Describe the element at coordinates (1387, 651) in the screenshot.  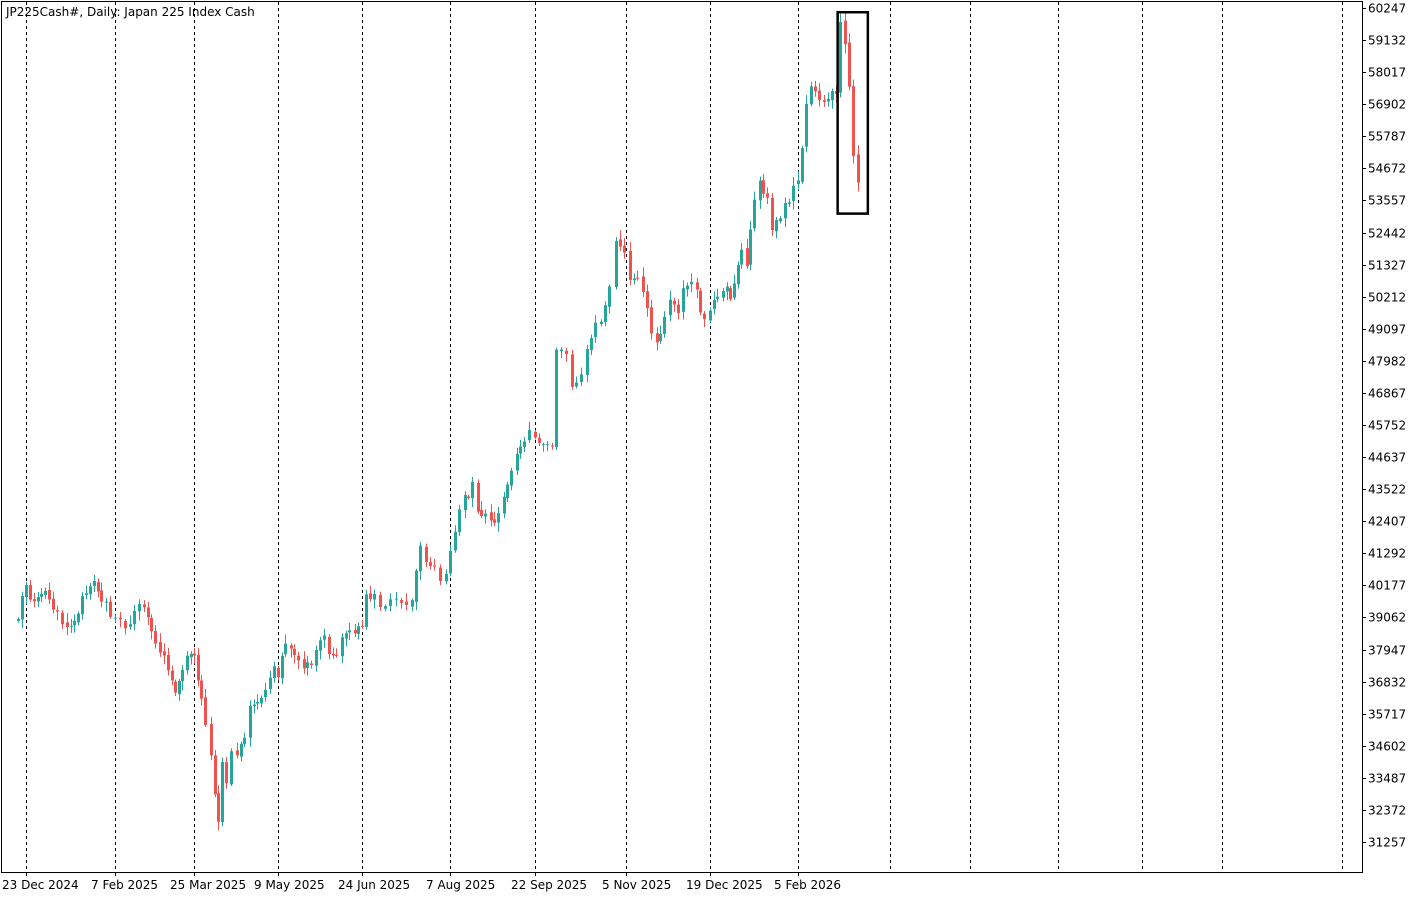
I see `y-tick-label-20: 37947` at that location.